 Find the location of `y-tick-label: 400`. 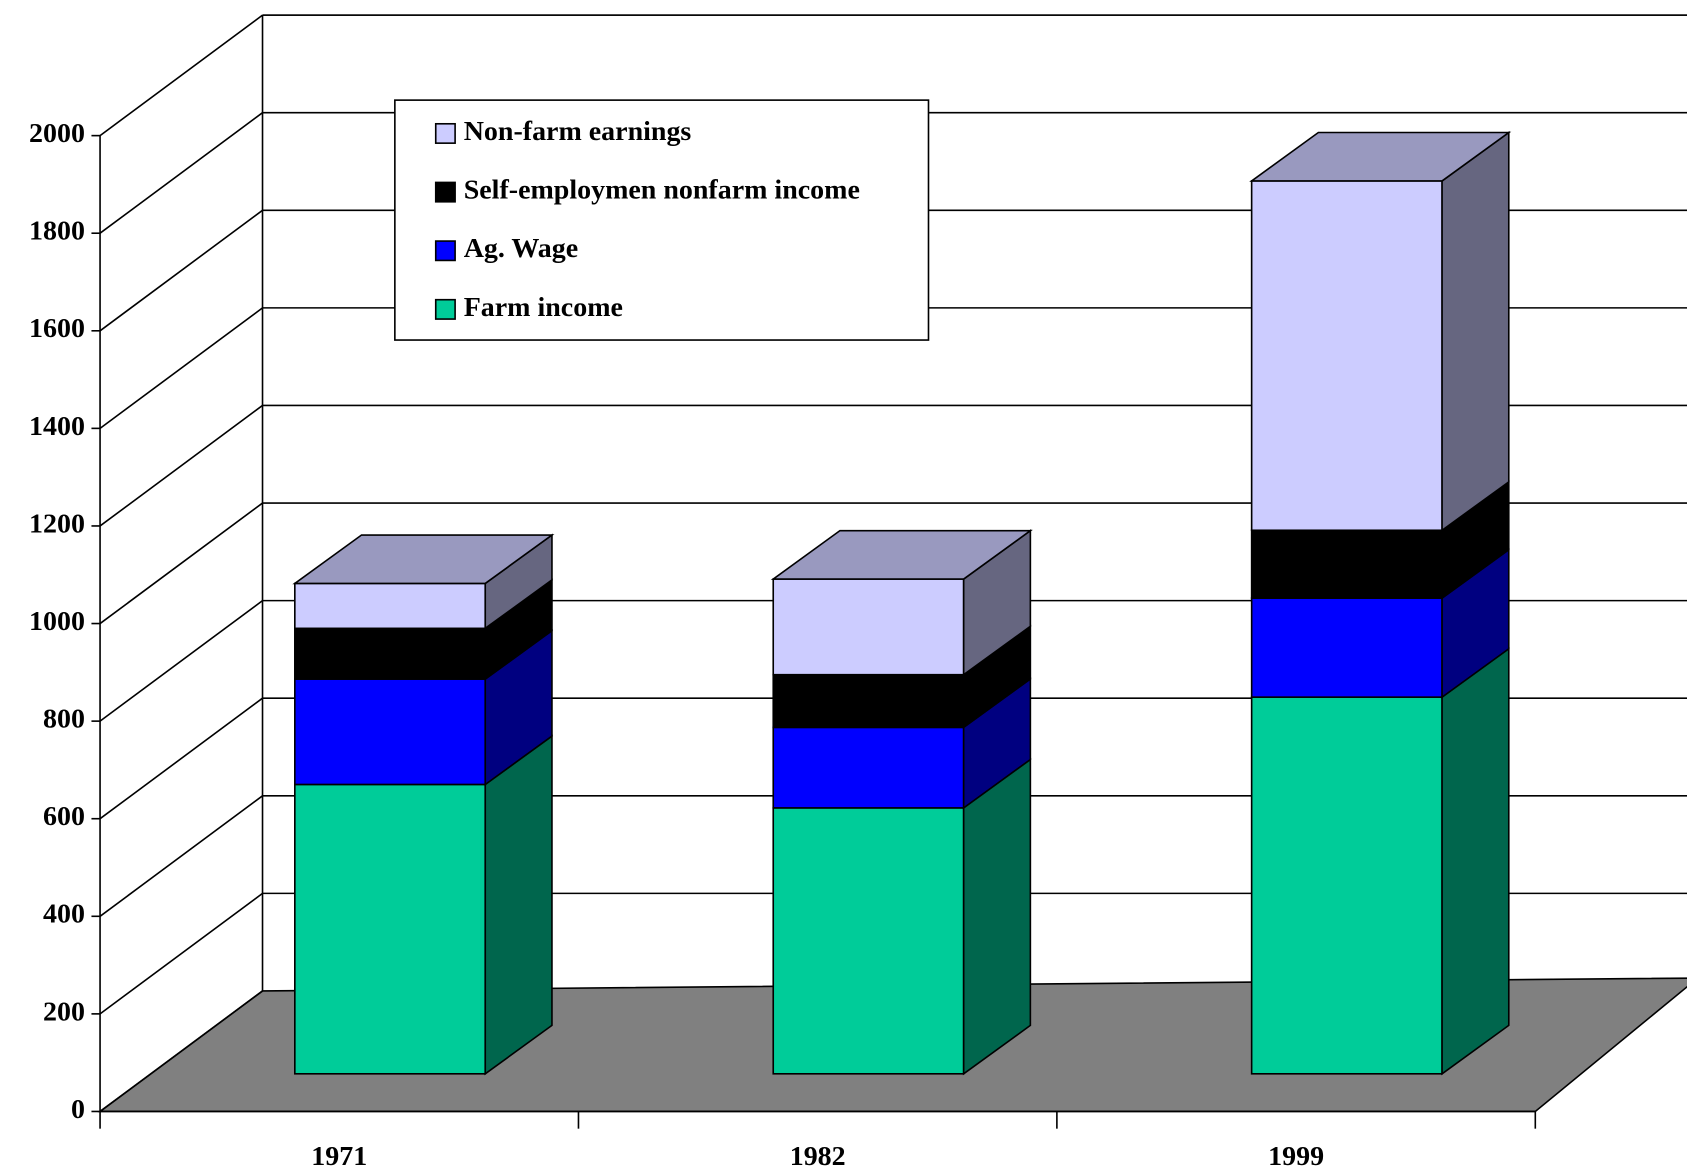

y-tick-label: 400 is located at coordinates (64, 914).